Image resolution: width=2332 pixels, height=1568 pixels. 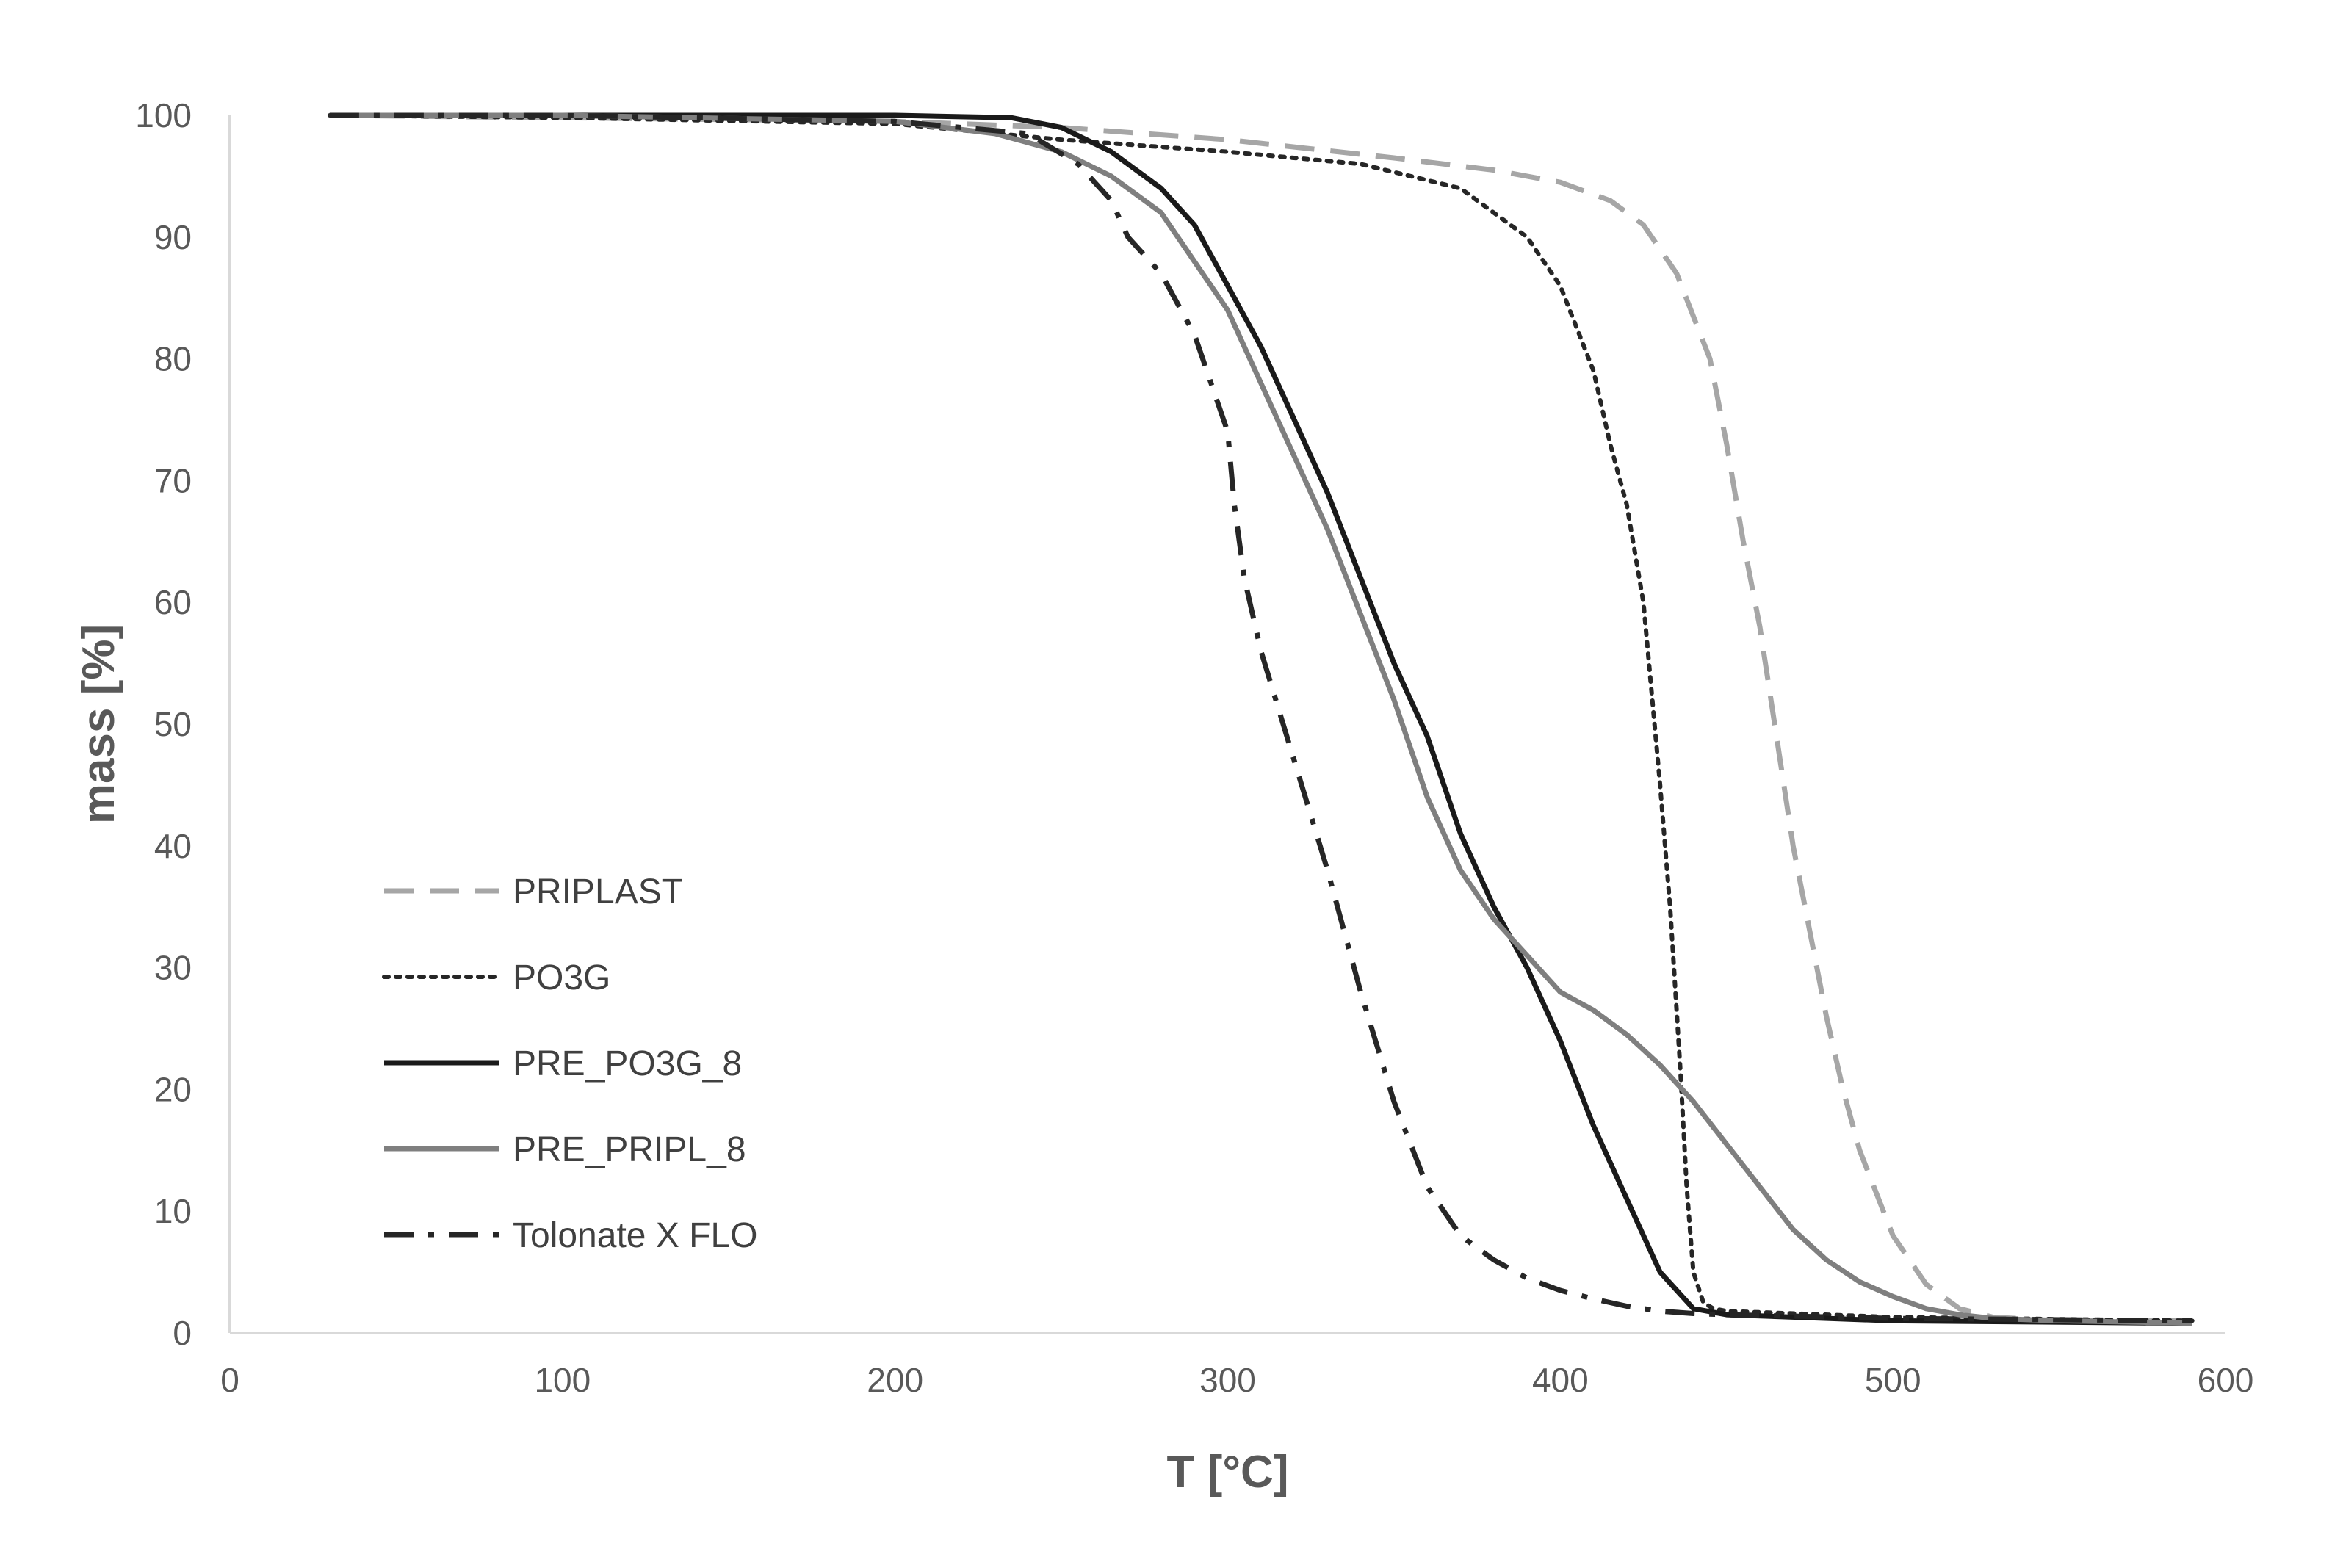 I want to click on y-tick-label-90: 90, so click(x=173, y=237).